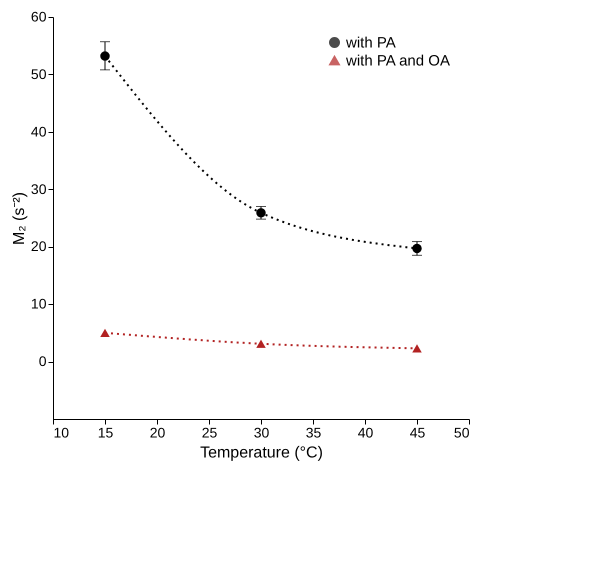 The image size is (595, 575). Describe the element at coordinates (261, 453) in the screenshot. I see `x-axis-title: Temperature (°C)` at that location.